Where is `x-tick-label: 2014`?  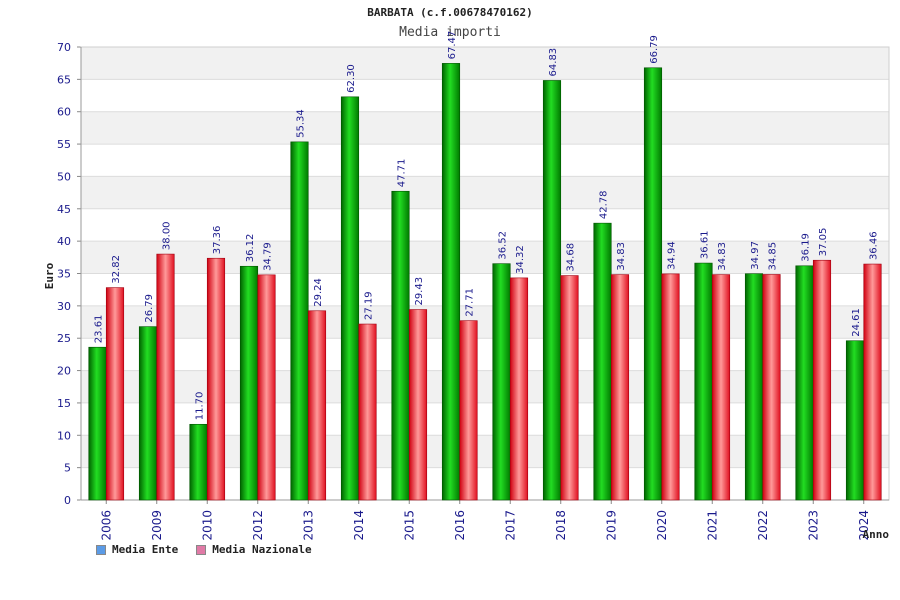
x-tick-label: 2014 is located at coordinates (359, 525).